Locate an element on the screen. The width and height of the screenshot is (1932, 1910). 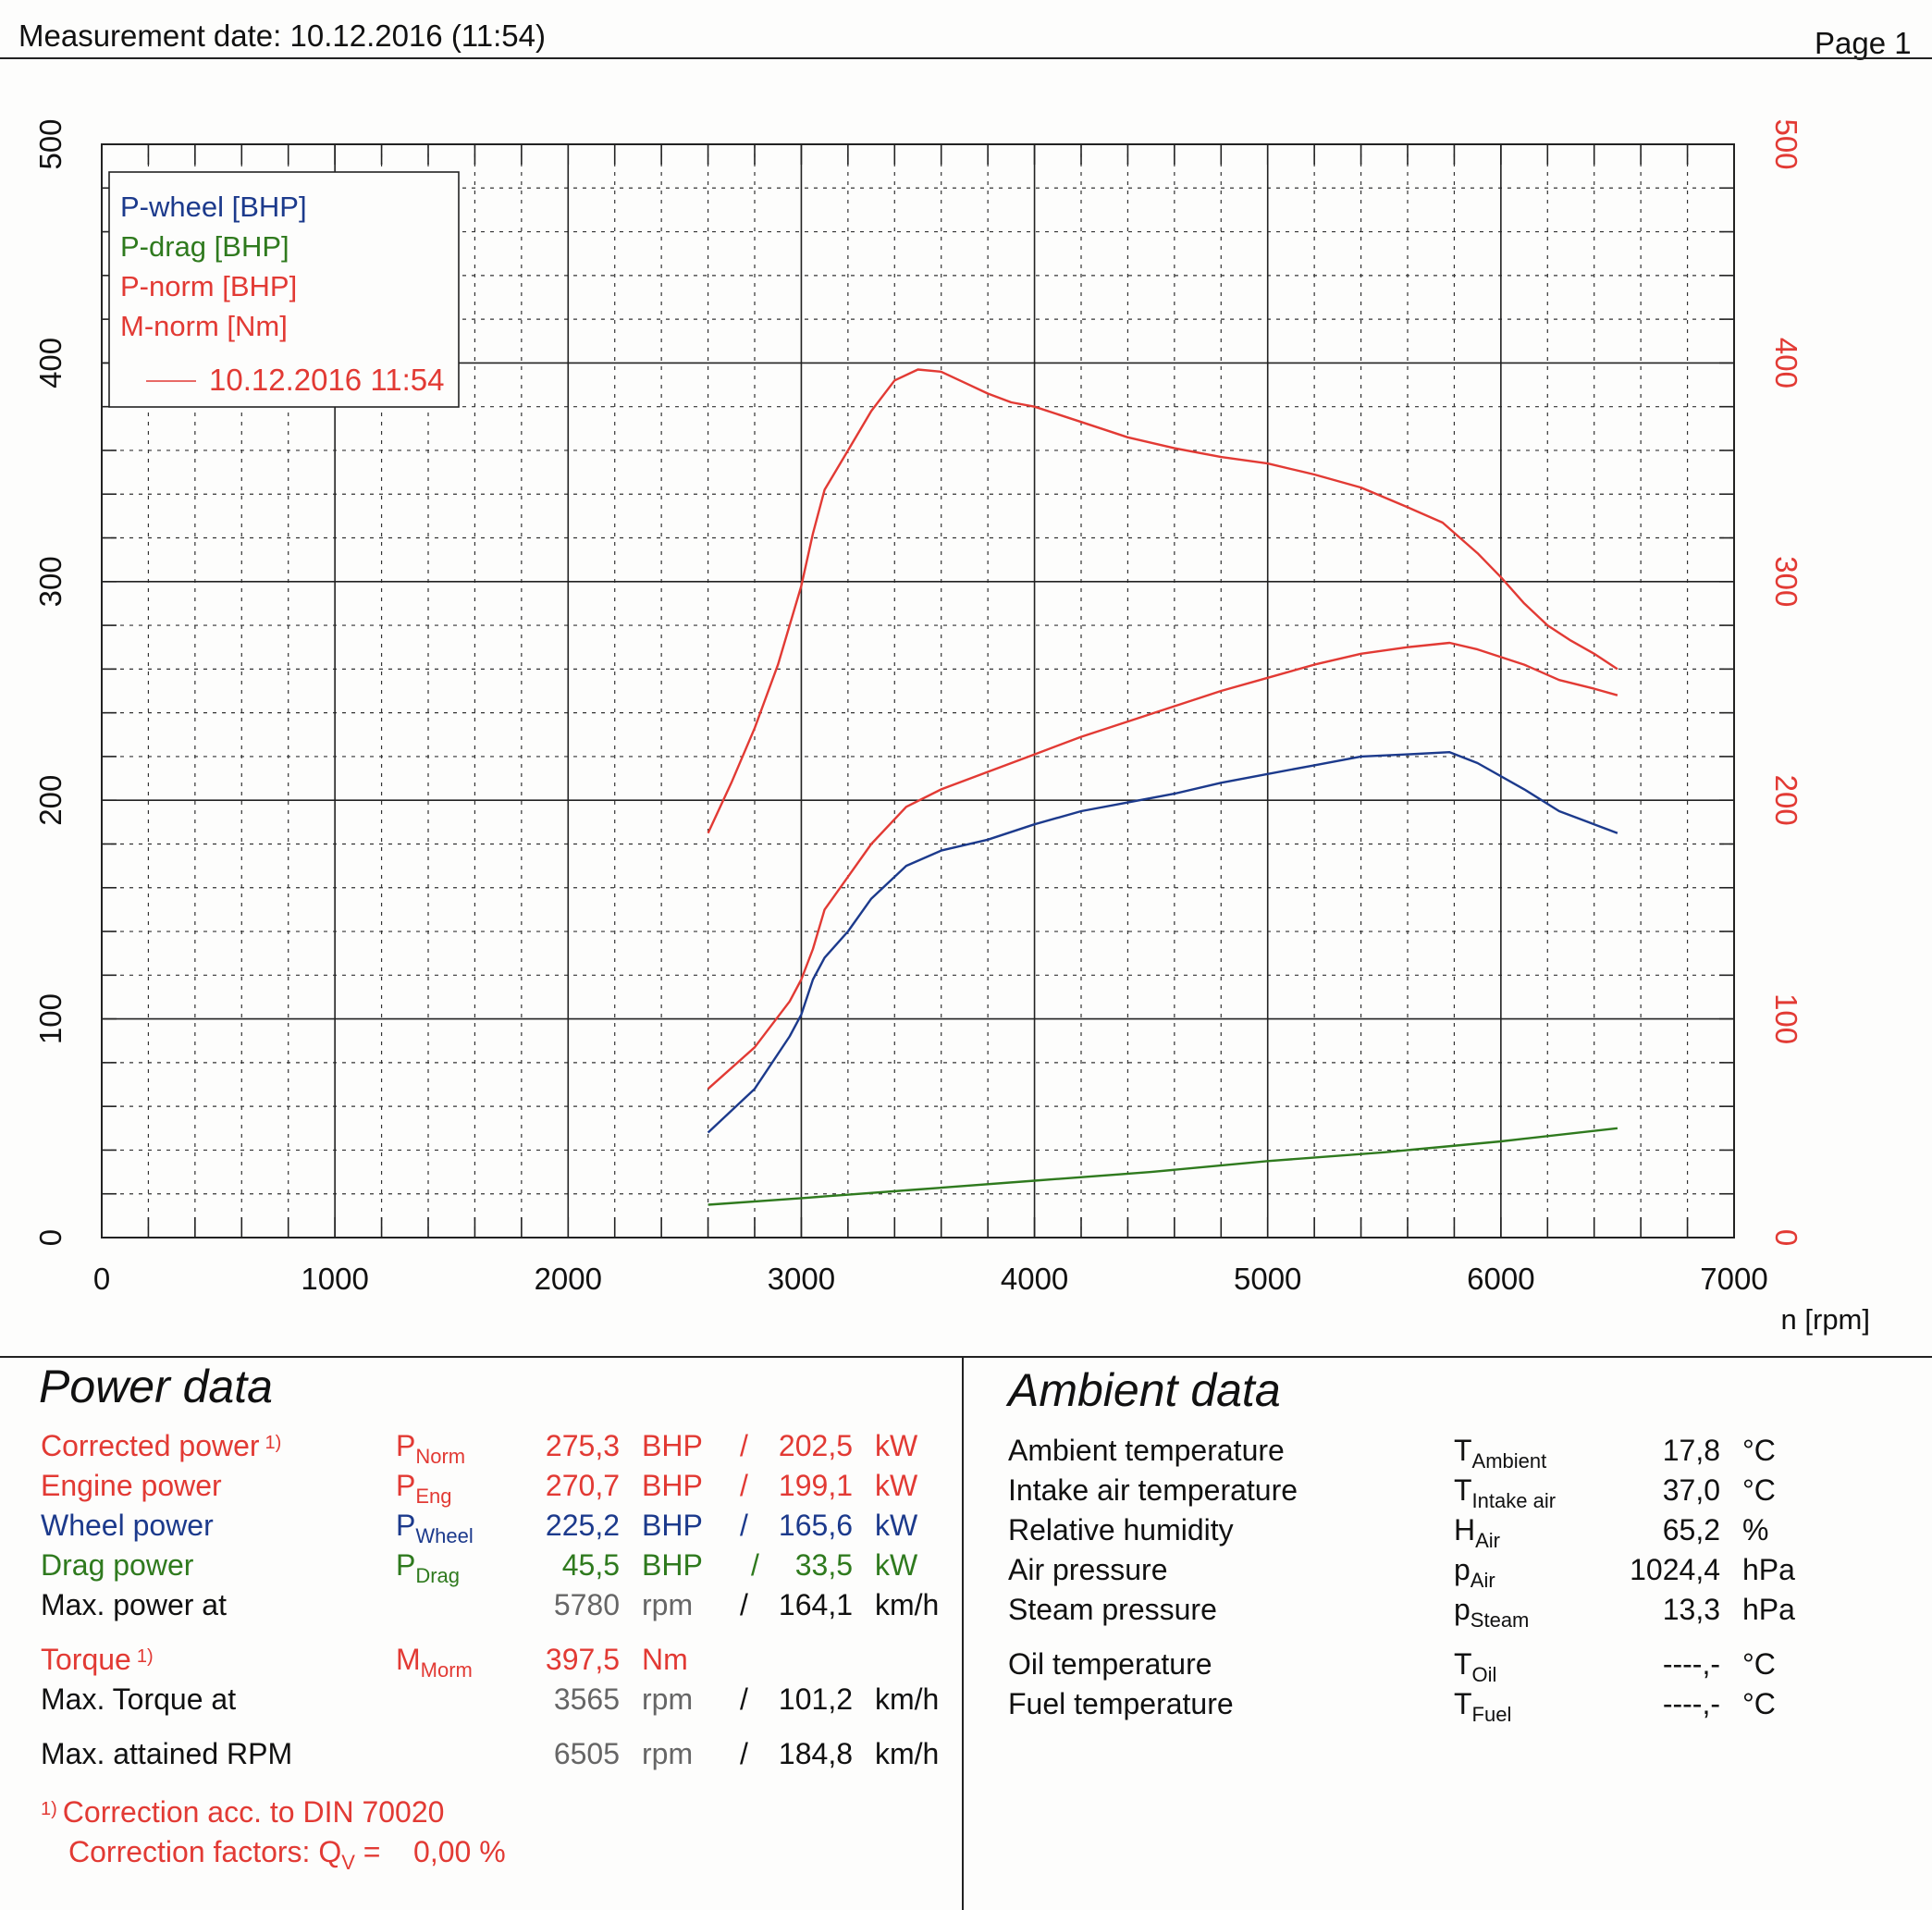
max-power-rpm: 5780 is located at coordinates (587, 1604).